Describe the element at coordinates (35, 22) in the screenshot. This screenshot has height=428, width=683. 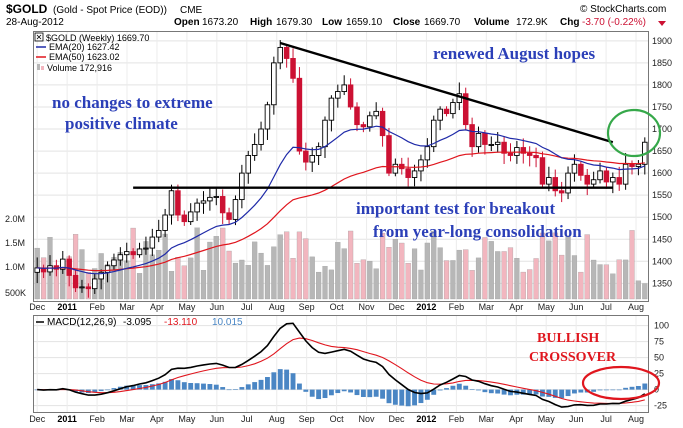
I see `chart-date: 28-Aug-2012` at that location.